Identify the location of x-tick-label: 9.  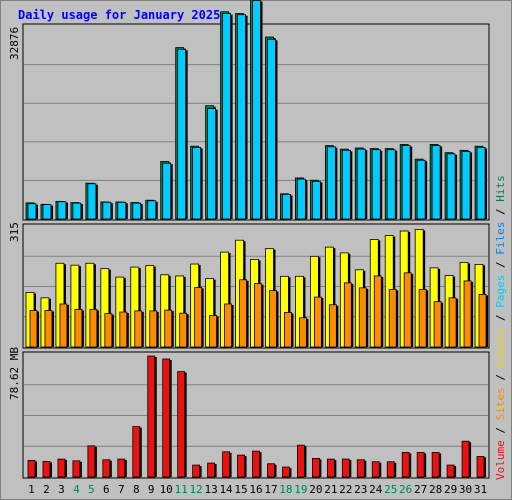
(151, 489).